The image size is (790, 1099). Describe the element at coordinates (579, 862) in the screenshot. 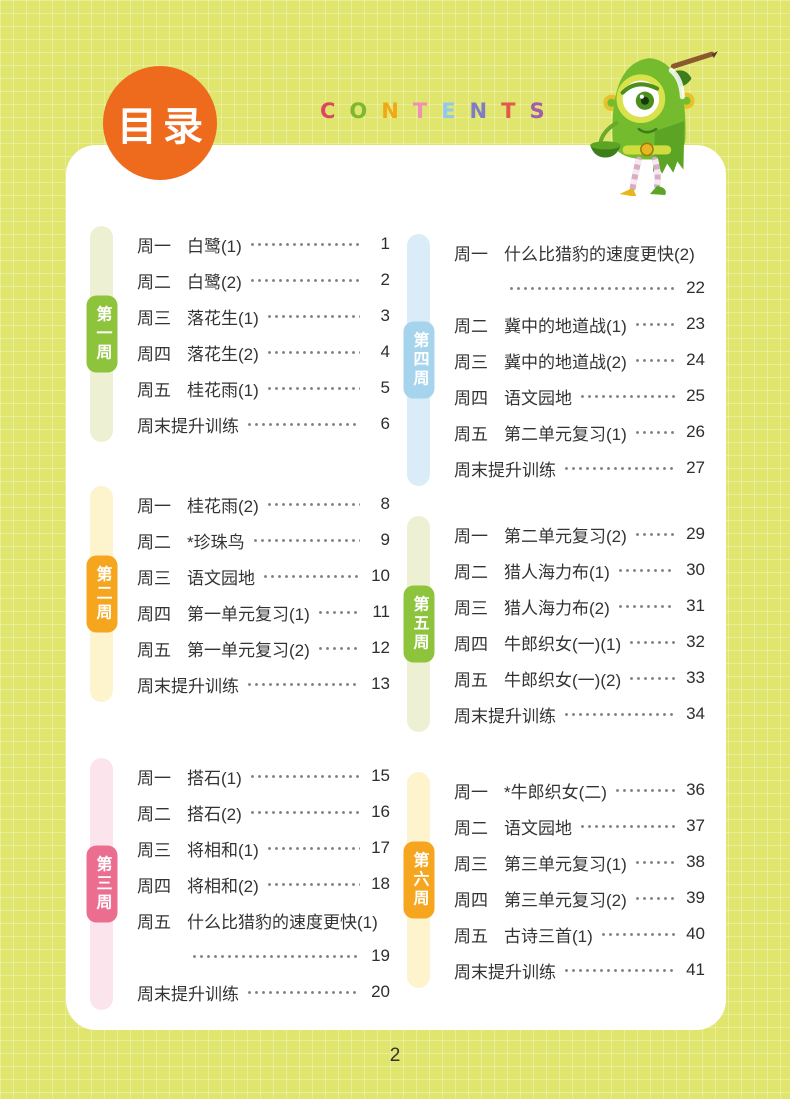

I see `toc-entry: 周三 第三单元复习(1) 38` at that location.